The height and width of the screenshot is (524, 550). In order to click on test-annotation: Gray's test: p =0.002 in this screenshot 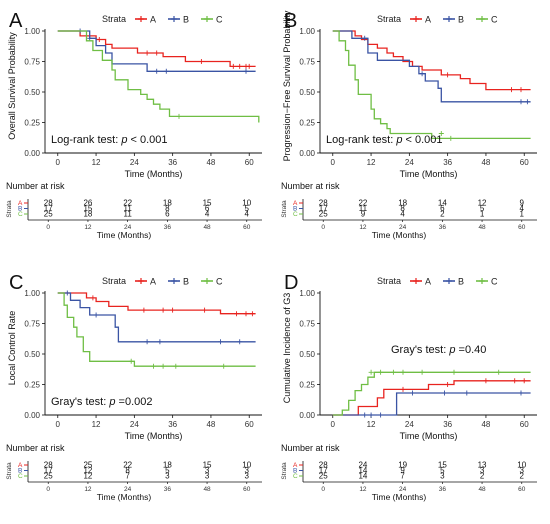, I will do `click(101, 402)`.